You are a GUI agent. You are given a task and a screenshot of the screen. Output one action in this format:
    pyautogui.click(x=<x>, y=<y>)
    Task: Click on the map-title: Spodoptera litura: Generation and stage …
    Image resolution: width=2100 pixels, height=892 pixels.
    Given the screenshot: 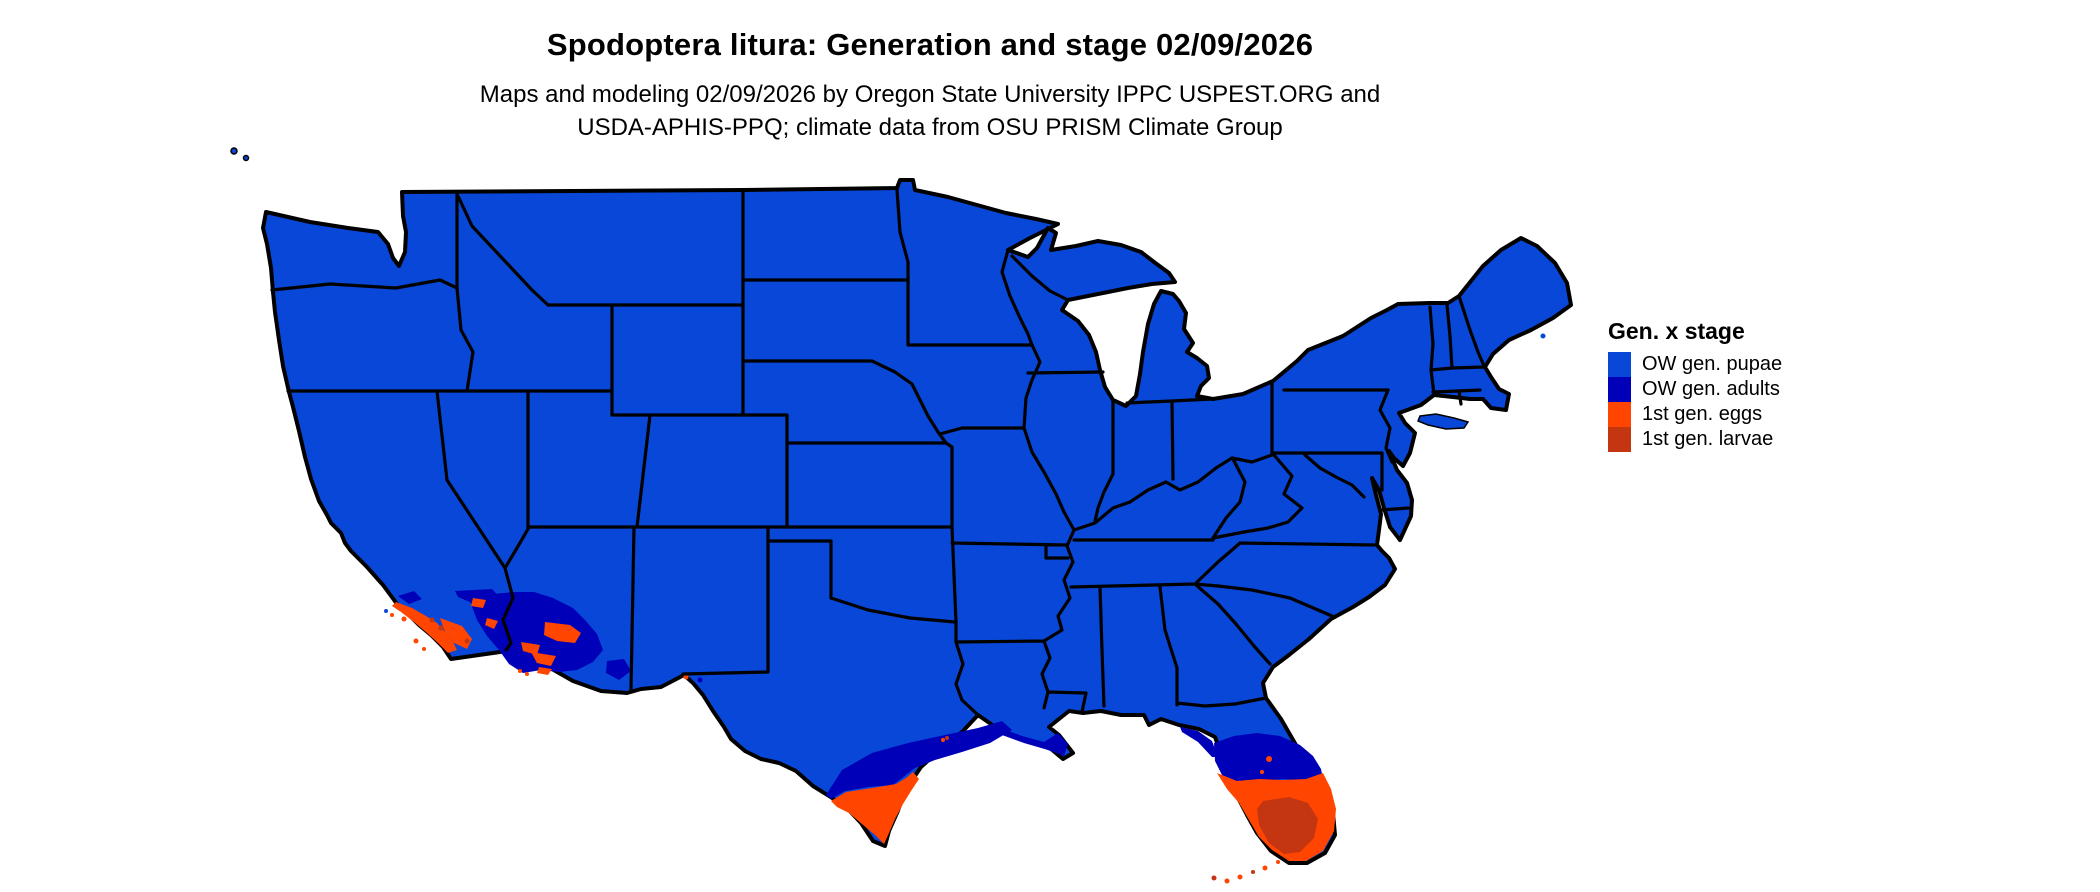 What is the action you would take?
    pyautogui.click(x=930, y=44)
    